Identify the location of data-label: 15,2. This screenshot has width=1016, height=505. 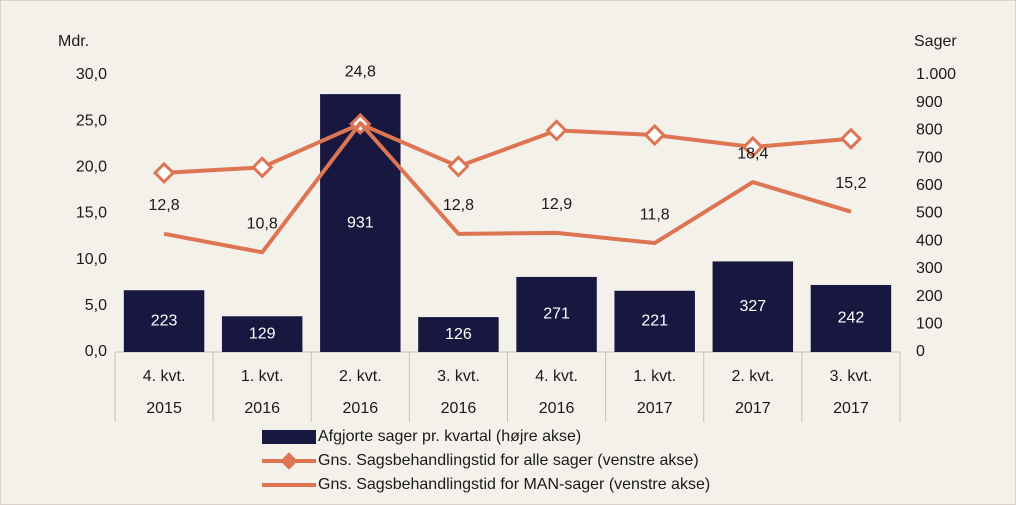
(850, 183).